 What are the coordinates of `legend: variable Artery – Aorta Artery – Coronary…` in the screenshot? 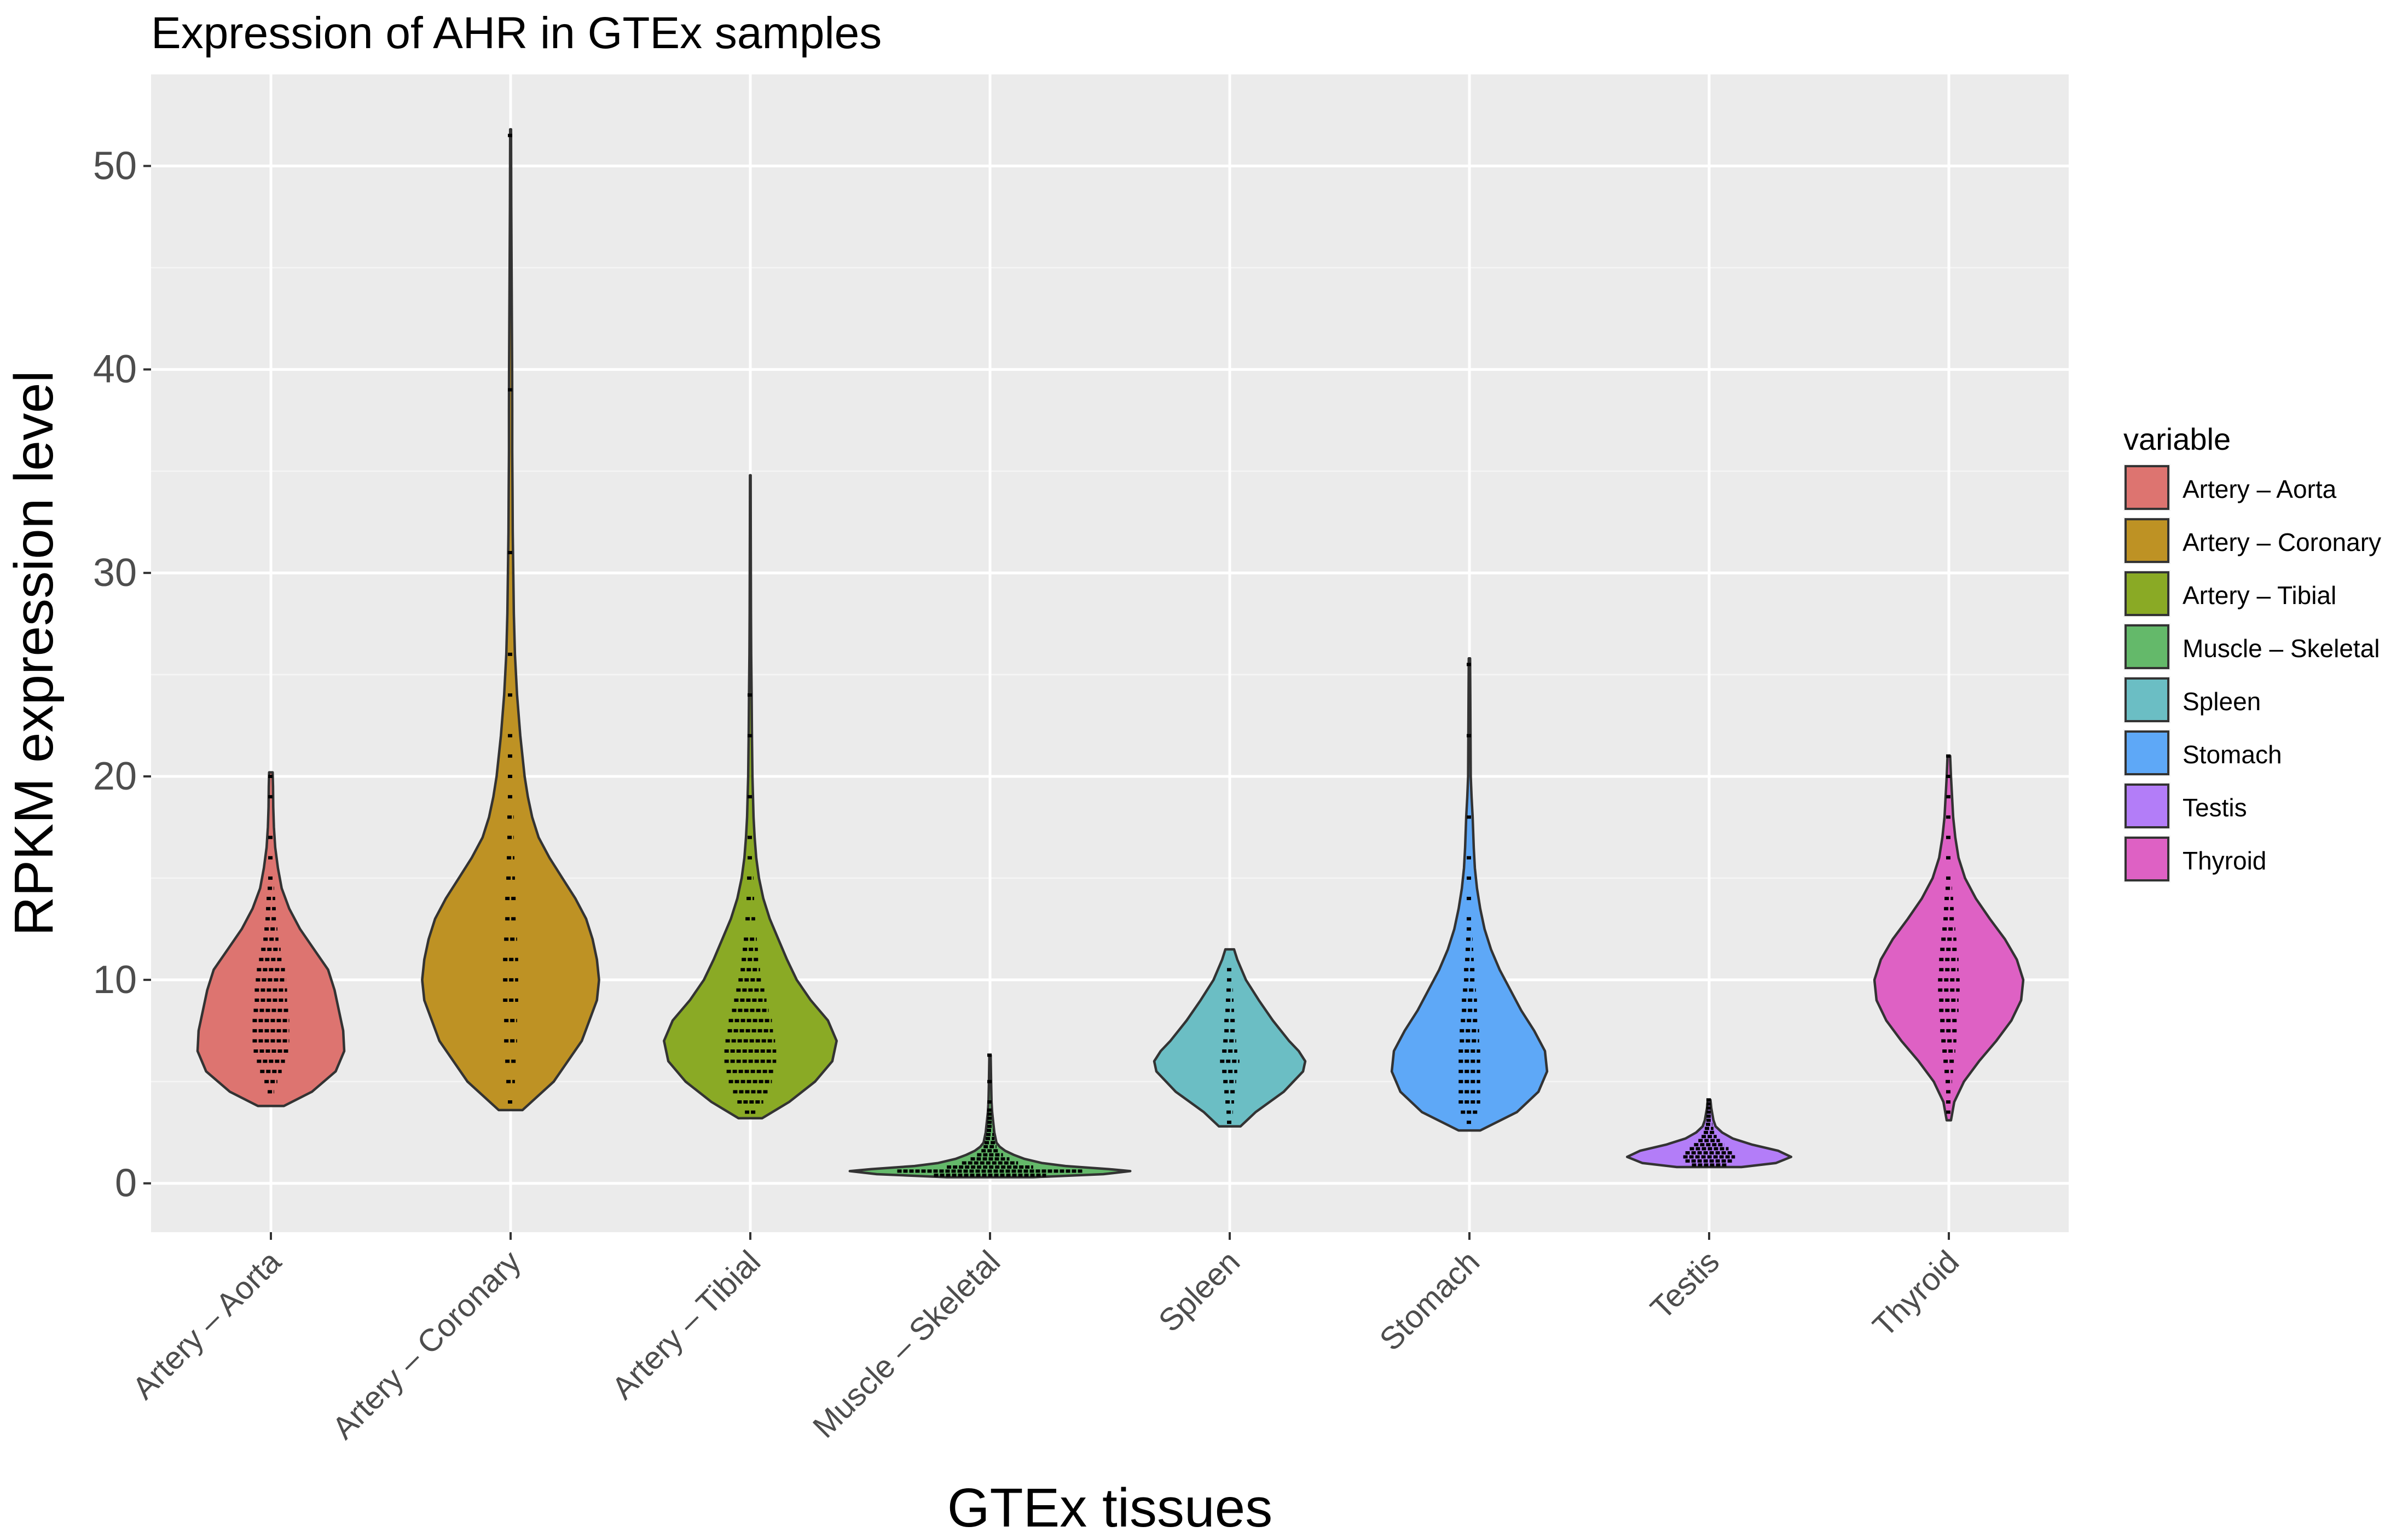 It's located at (2252, 652).